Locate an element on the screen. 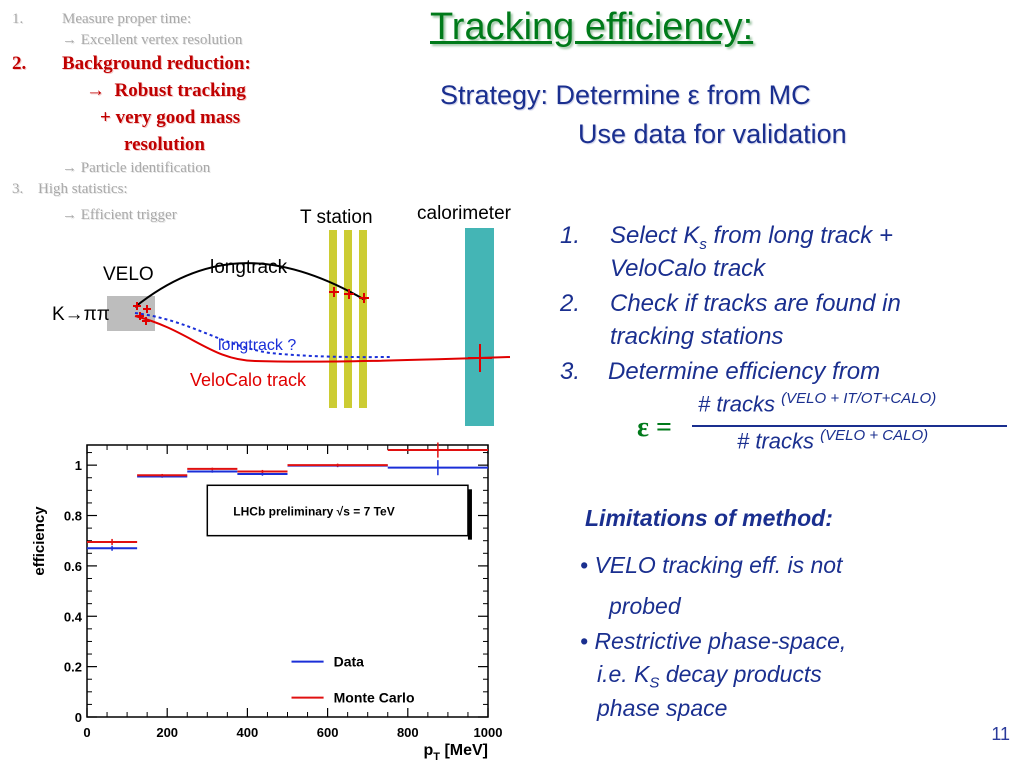 The height and width of the screenshot is (768, 1024). outline-item-3-sub: → Efficient trigger is located at coordinates (119, 215).